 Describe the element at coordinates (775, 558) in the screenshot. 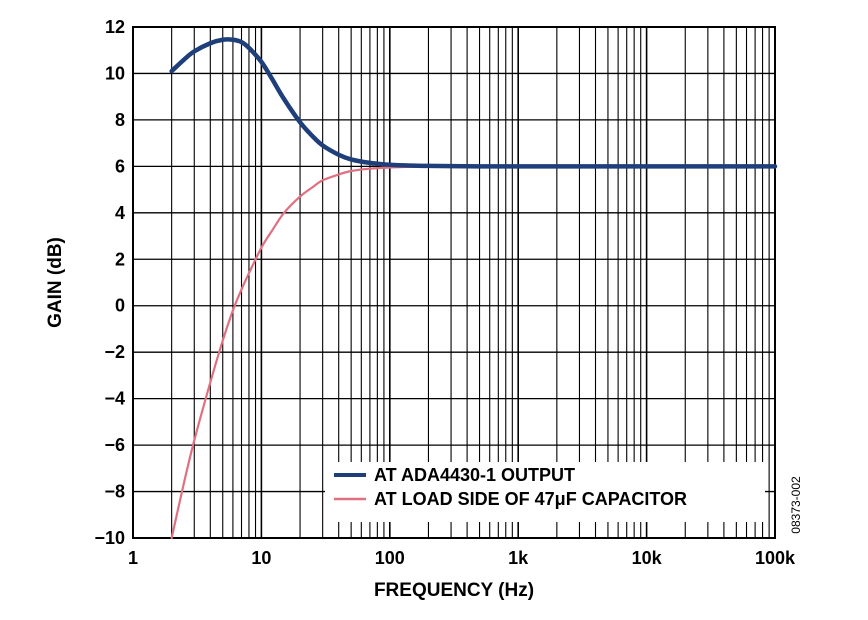

I see `x-tick-label: 100k` at that location.